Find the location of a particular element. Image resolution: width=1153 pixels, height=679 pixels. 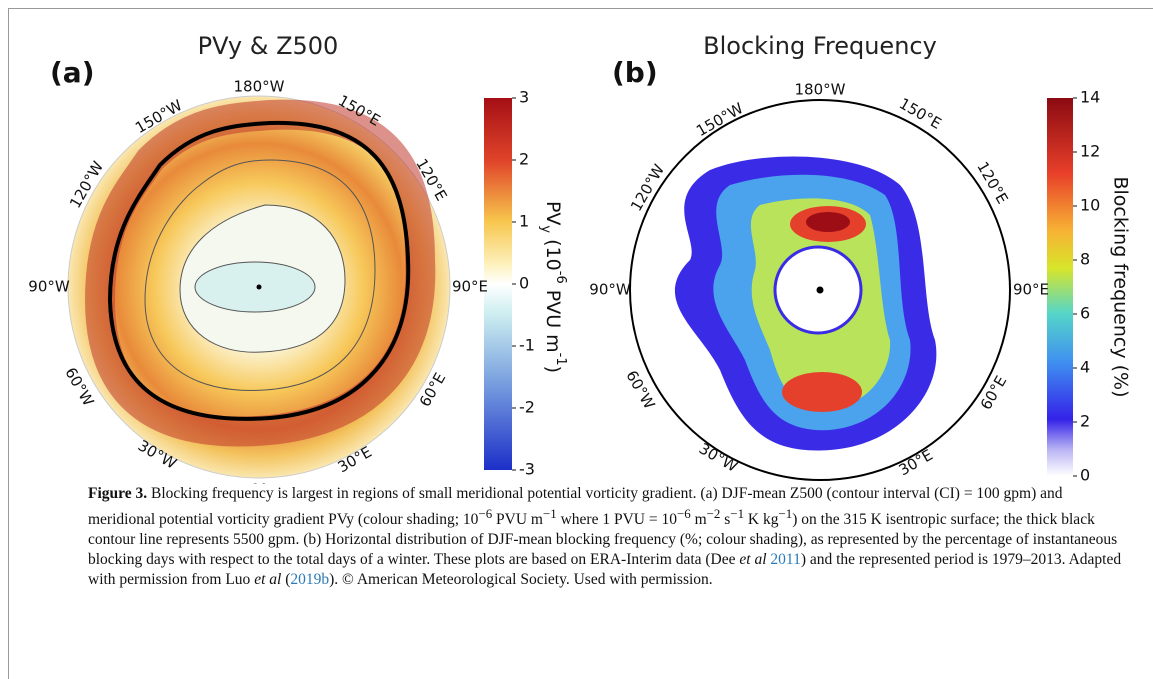

colorbar-tick-label: -2 is located at coordinates (527, 407).